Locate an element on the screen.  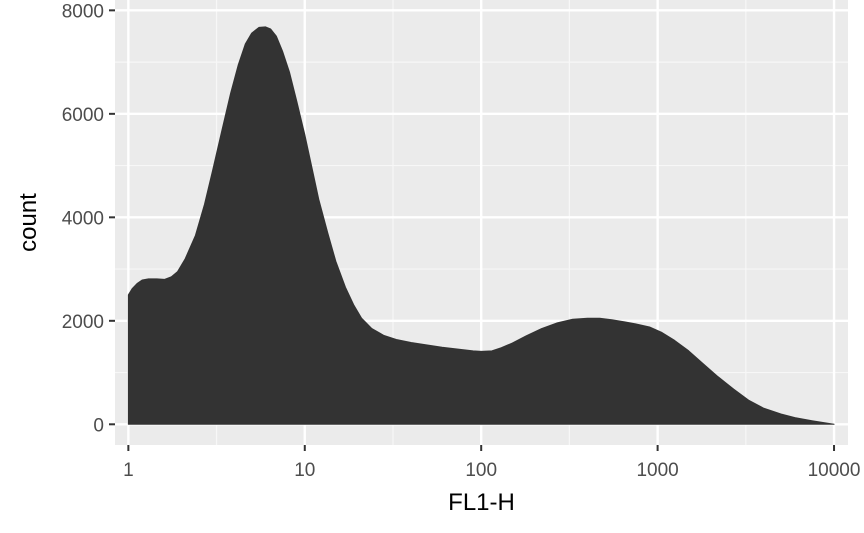
y-axis: 0 2000 4000 6000 8000 is located at coordinates (88, 218).